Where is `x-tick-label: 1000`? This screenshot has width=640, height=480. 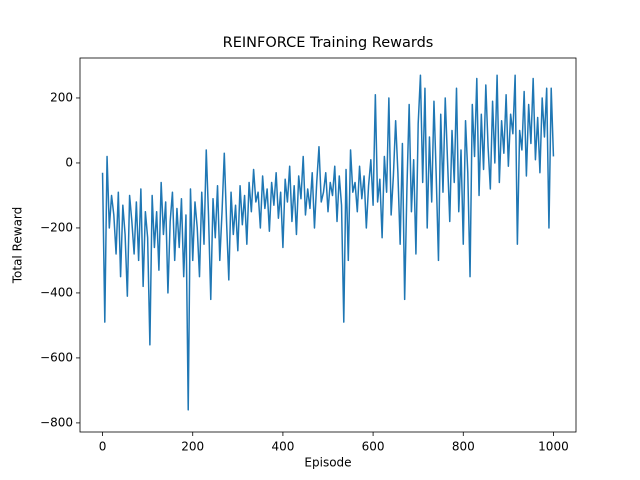
x-tick-label: 1000 is located at coordinates (553, 447).